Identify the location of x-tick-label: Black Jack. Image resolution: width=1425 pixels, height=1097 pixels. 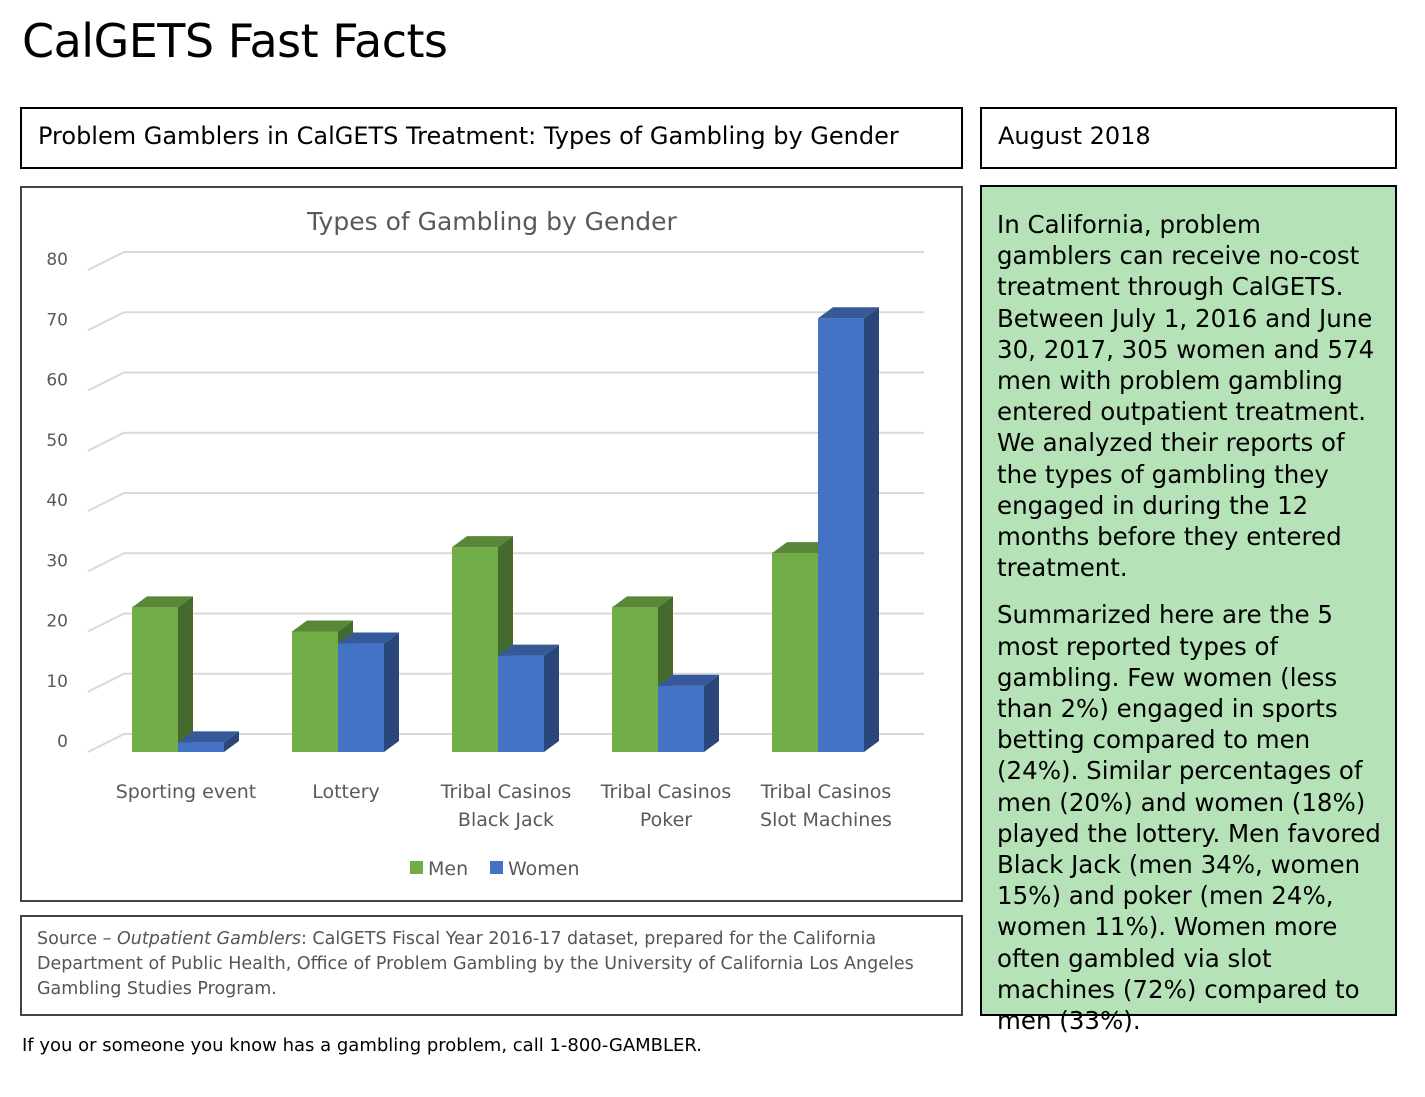
(506, 820).